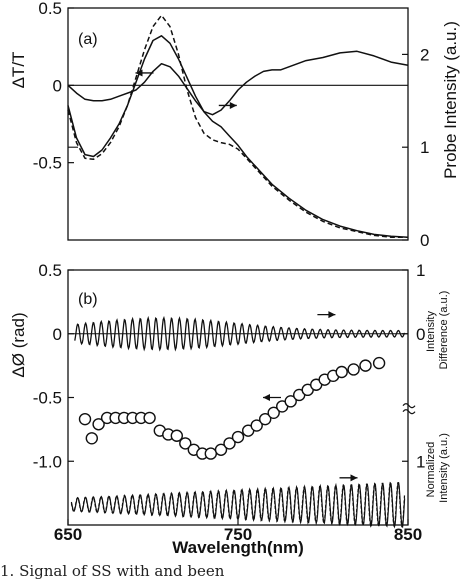  Describe the element at coordinates (47, 163) in the screenshot. I see `panel-a-ytick-label: -0.5` at that location.